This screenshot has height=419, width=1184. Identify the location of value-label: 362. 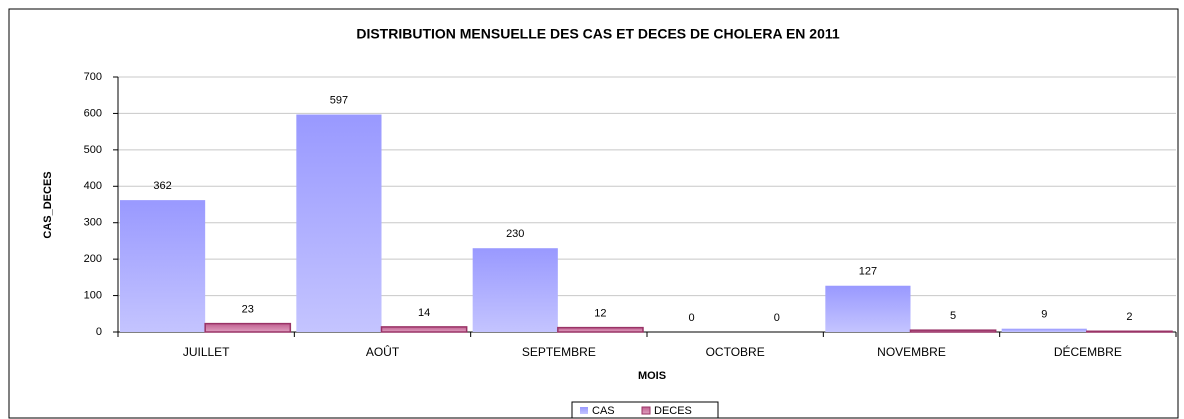
(162, 186).